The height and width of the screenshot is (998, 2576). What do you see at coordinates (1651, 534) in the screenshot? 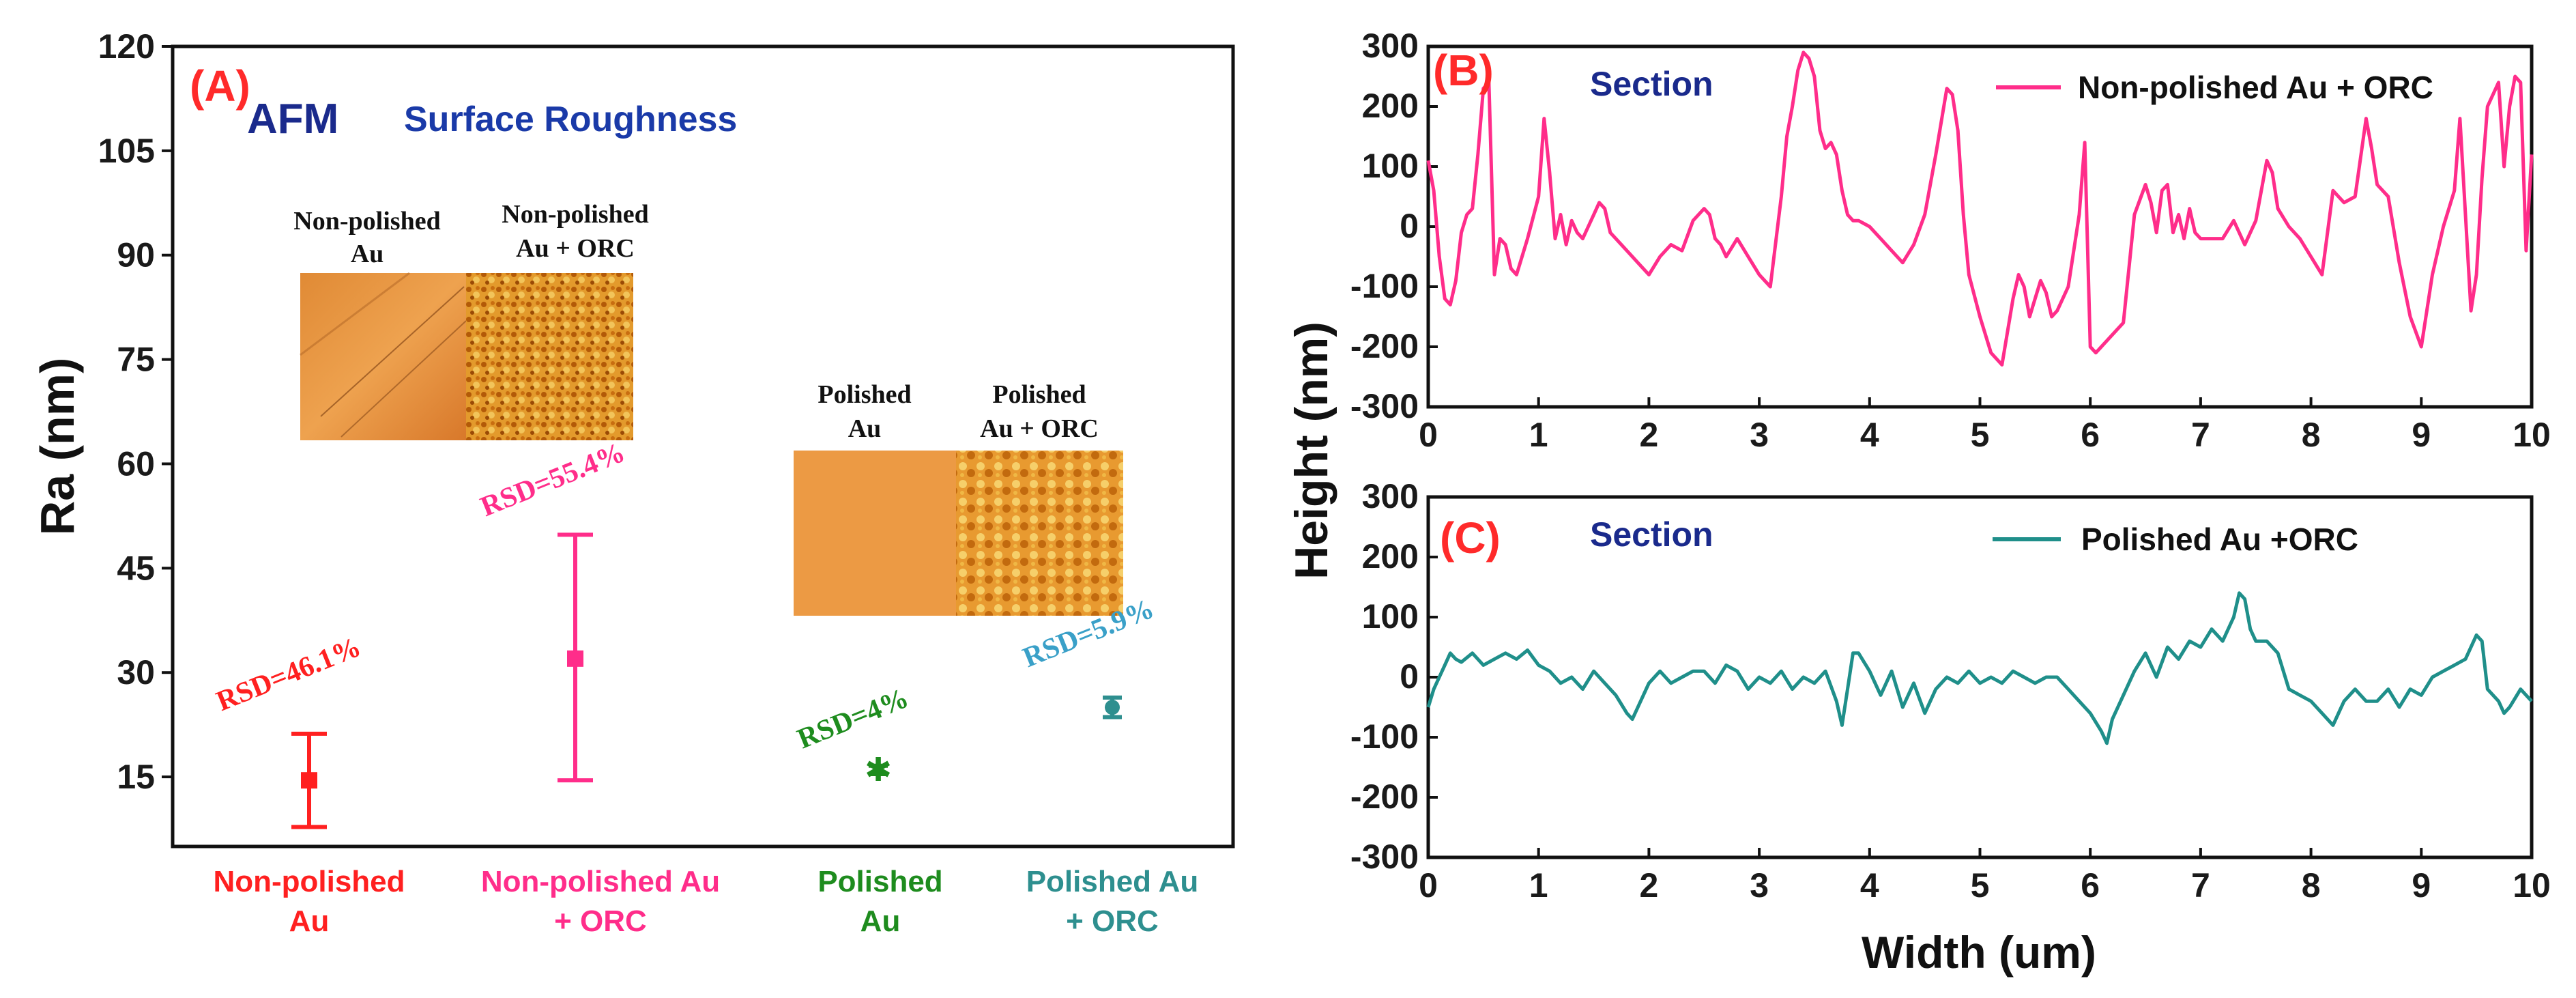
I see `panel-c-section: Section` at bounding box center [1651, 534].